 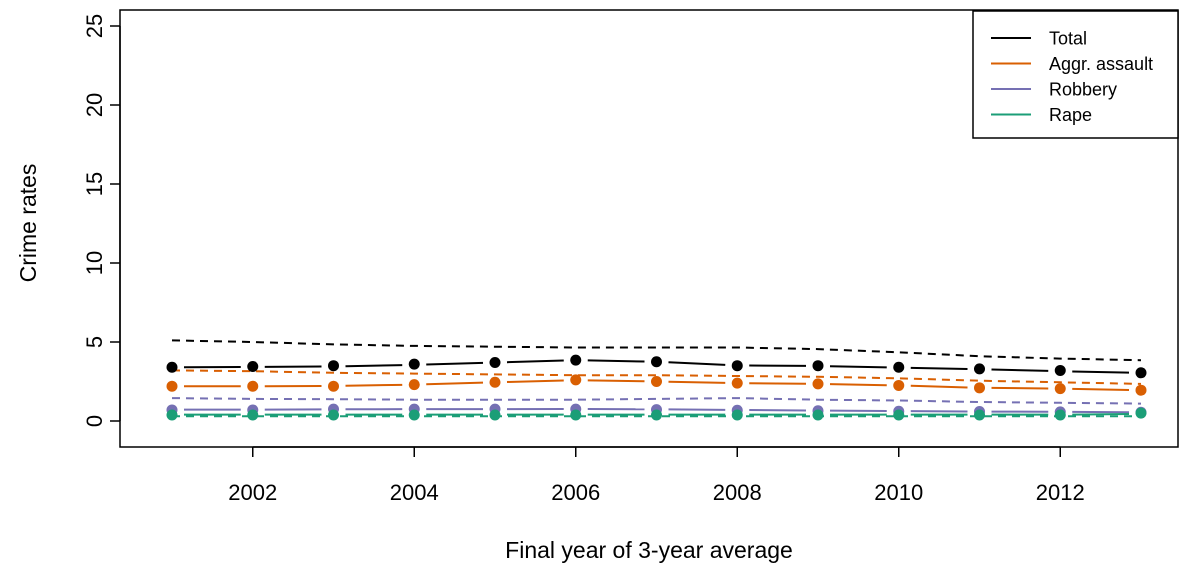 What do you see at coordinates (94, 263) in the screenshot?
I see `y-tick-label: 10` at bounding box center [94, 263].